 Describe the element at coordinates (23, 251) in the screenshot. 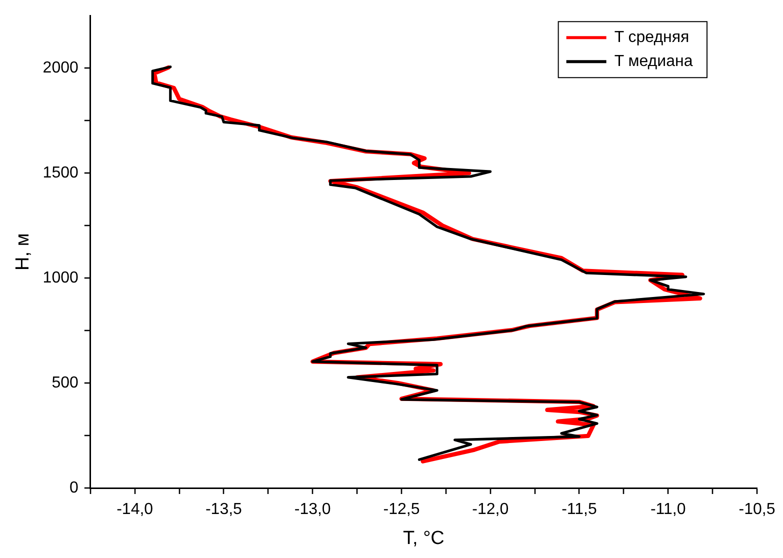

I see `y-axis-title: H, м` at that location.